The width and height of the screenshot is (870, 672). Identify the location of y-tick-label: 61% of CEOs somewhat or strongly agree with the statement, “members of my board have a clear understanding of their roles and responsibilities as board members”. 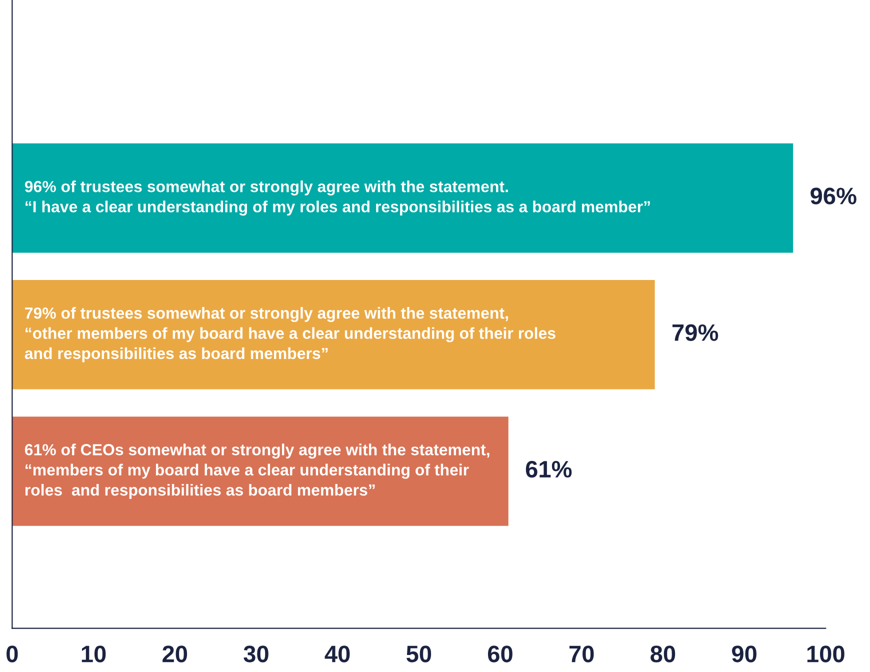
(257, 471).